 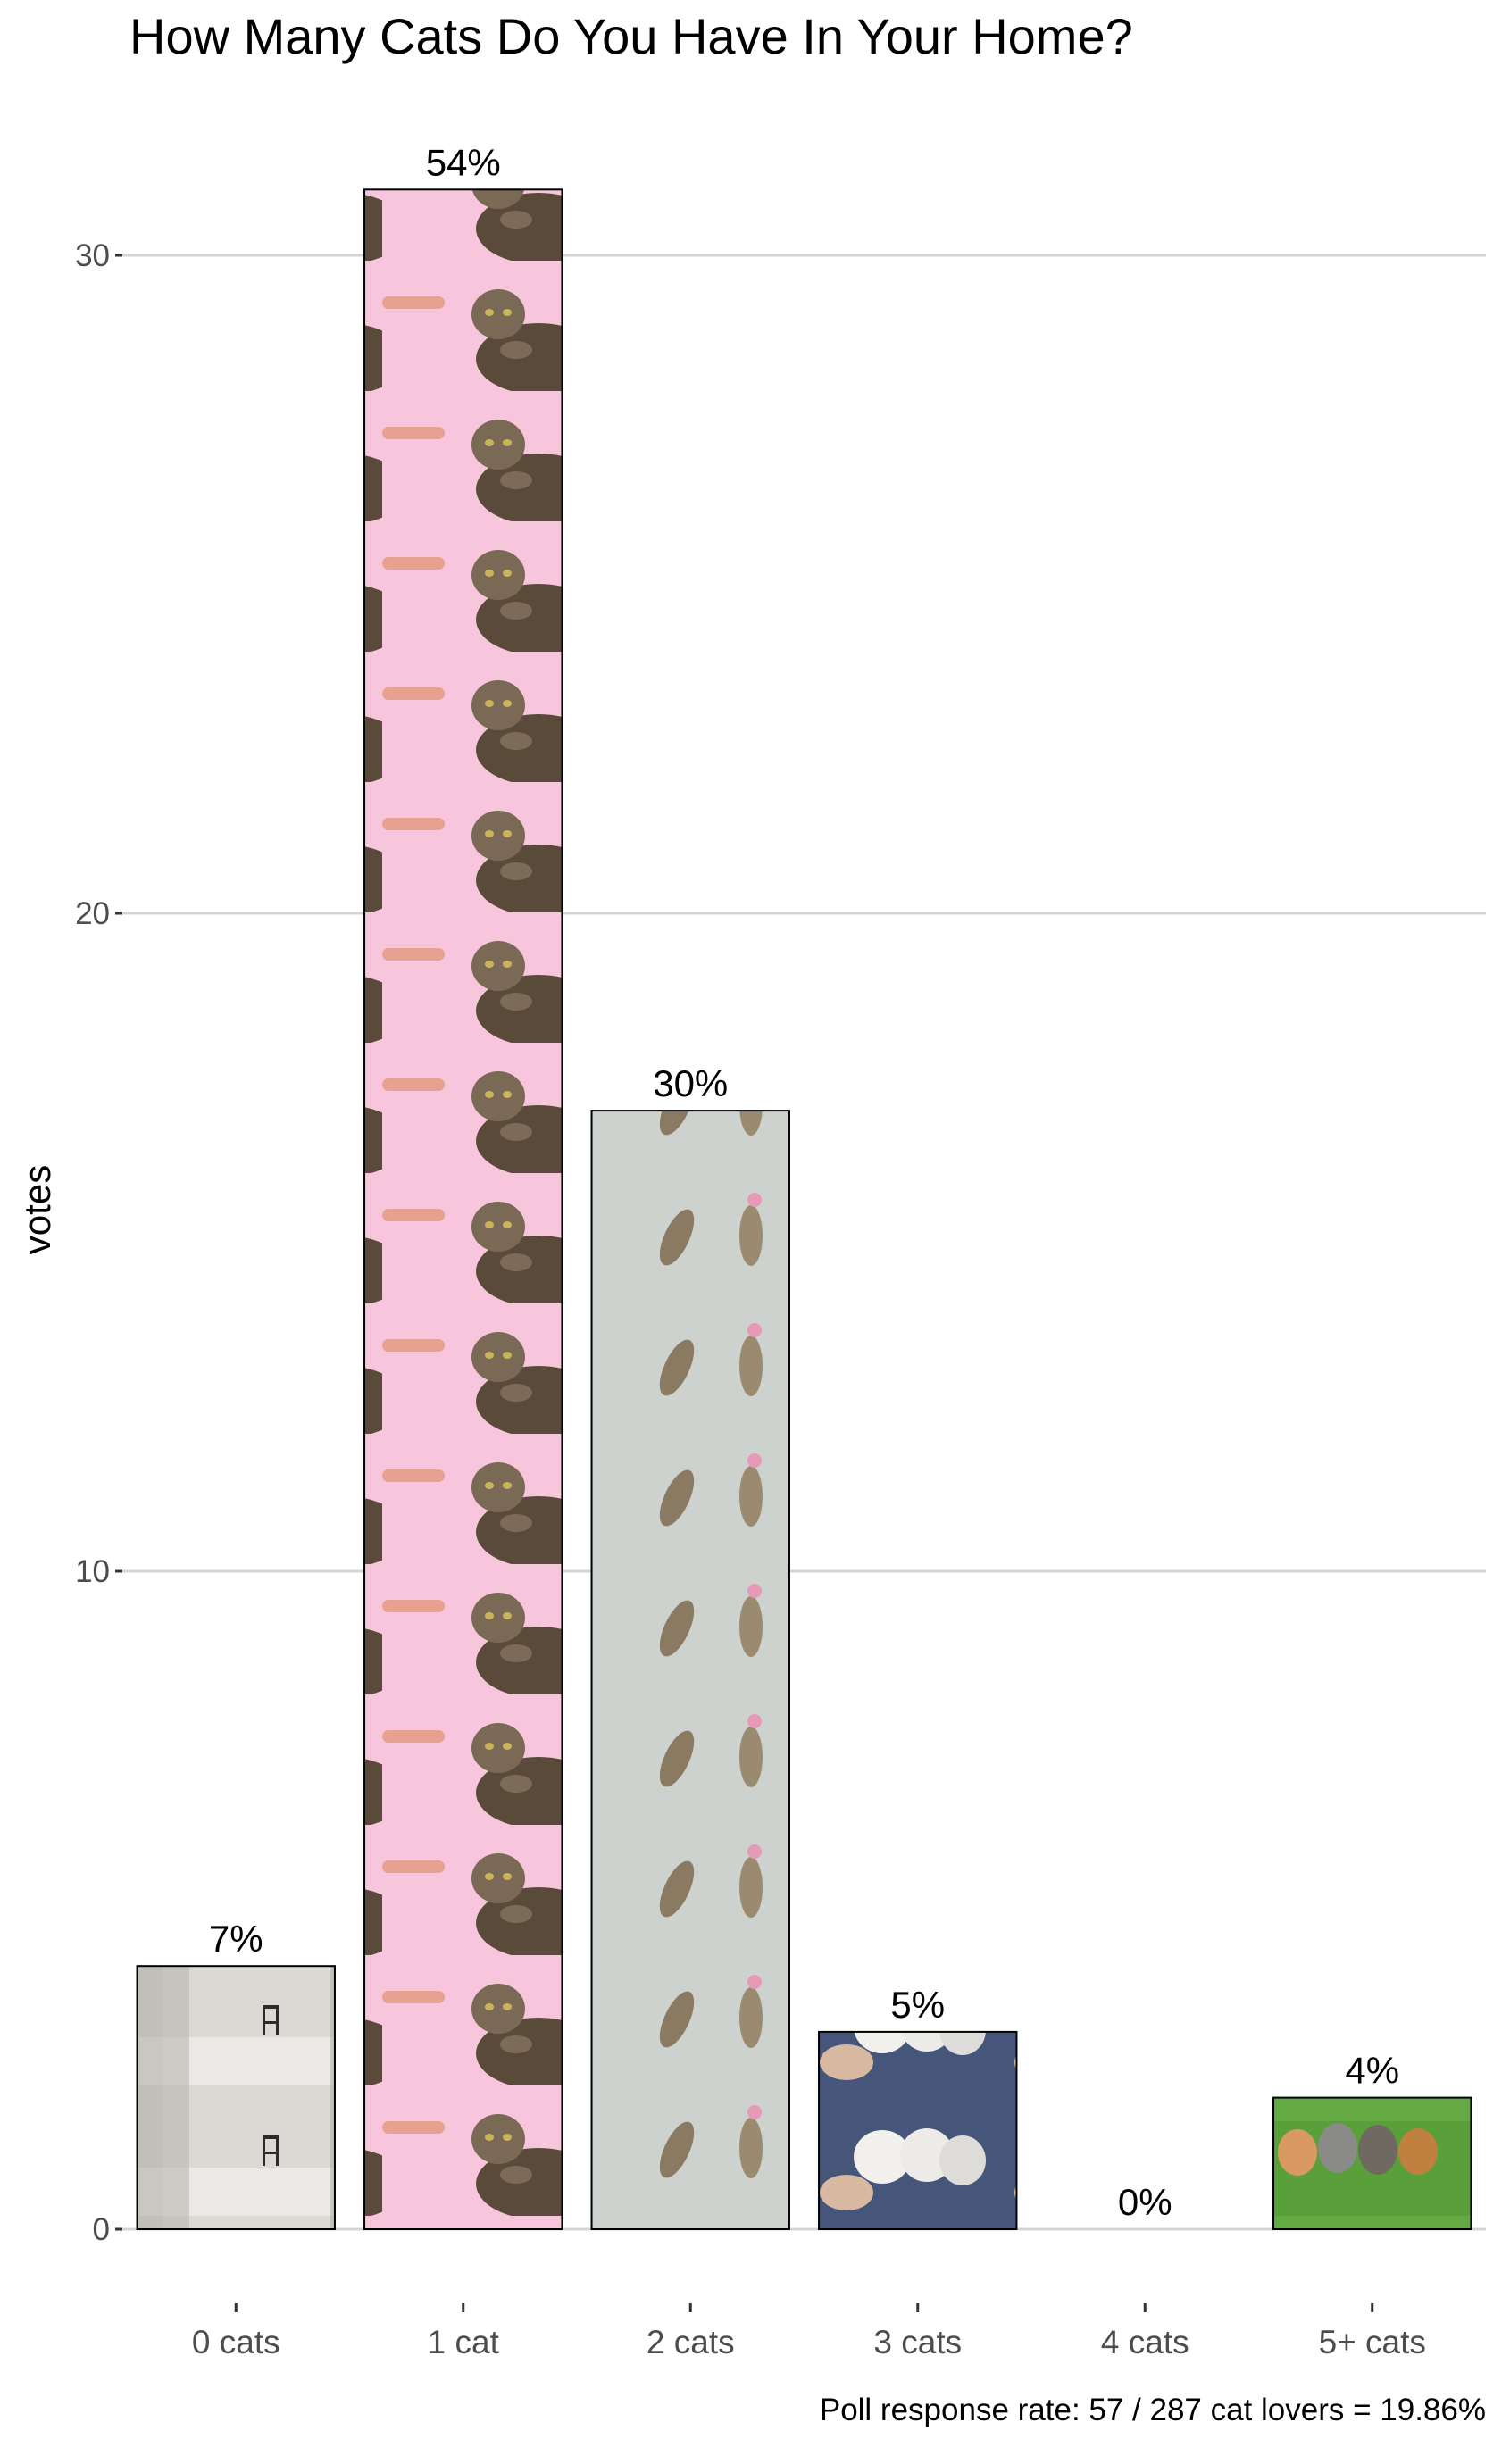 I want to click on x-tick-label: 5+ cats, so click(x=1372, y=2342).